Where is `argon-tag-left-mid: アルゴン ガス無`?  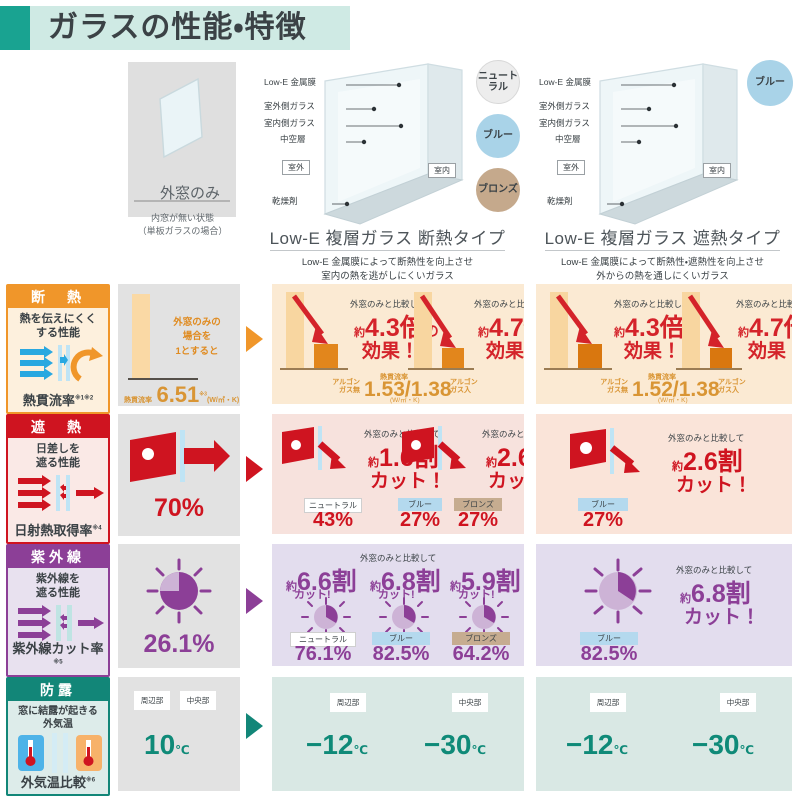
argon-tag-left-mid: アルゴン ガス無 is located at coordinates (342, 387).